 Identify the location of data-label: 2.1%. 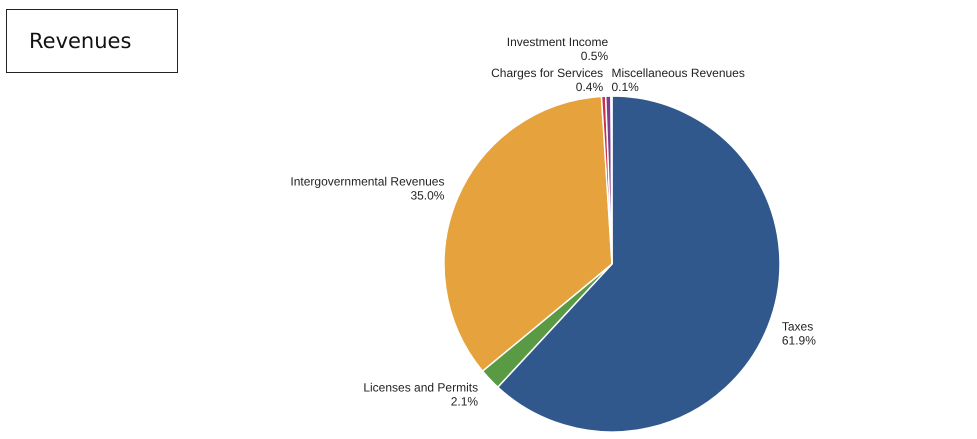
(464, 401).